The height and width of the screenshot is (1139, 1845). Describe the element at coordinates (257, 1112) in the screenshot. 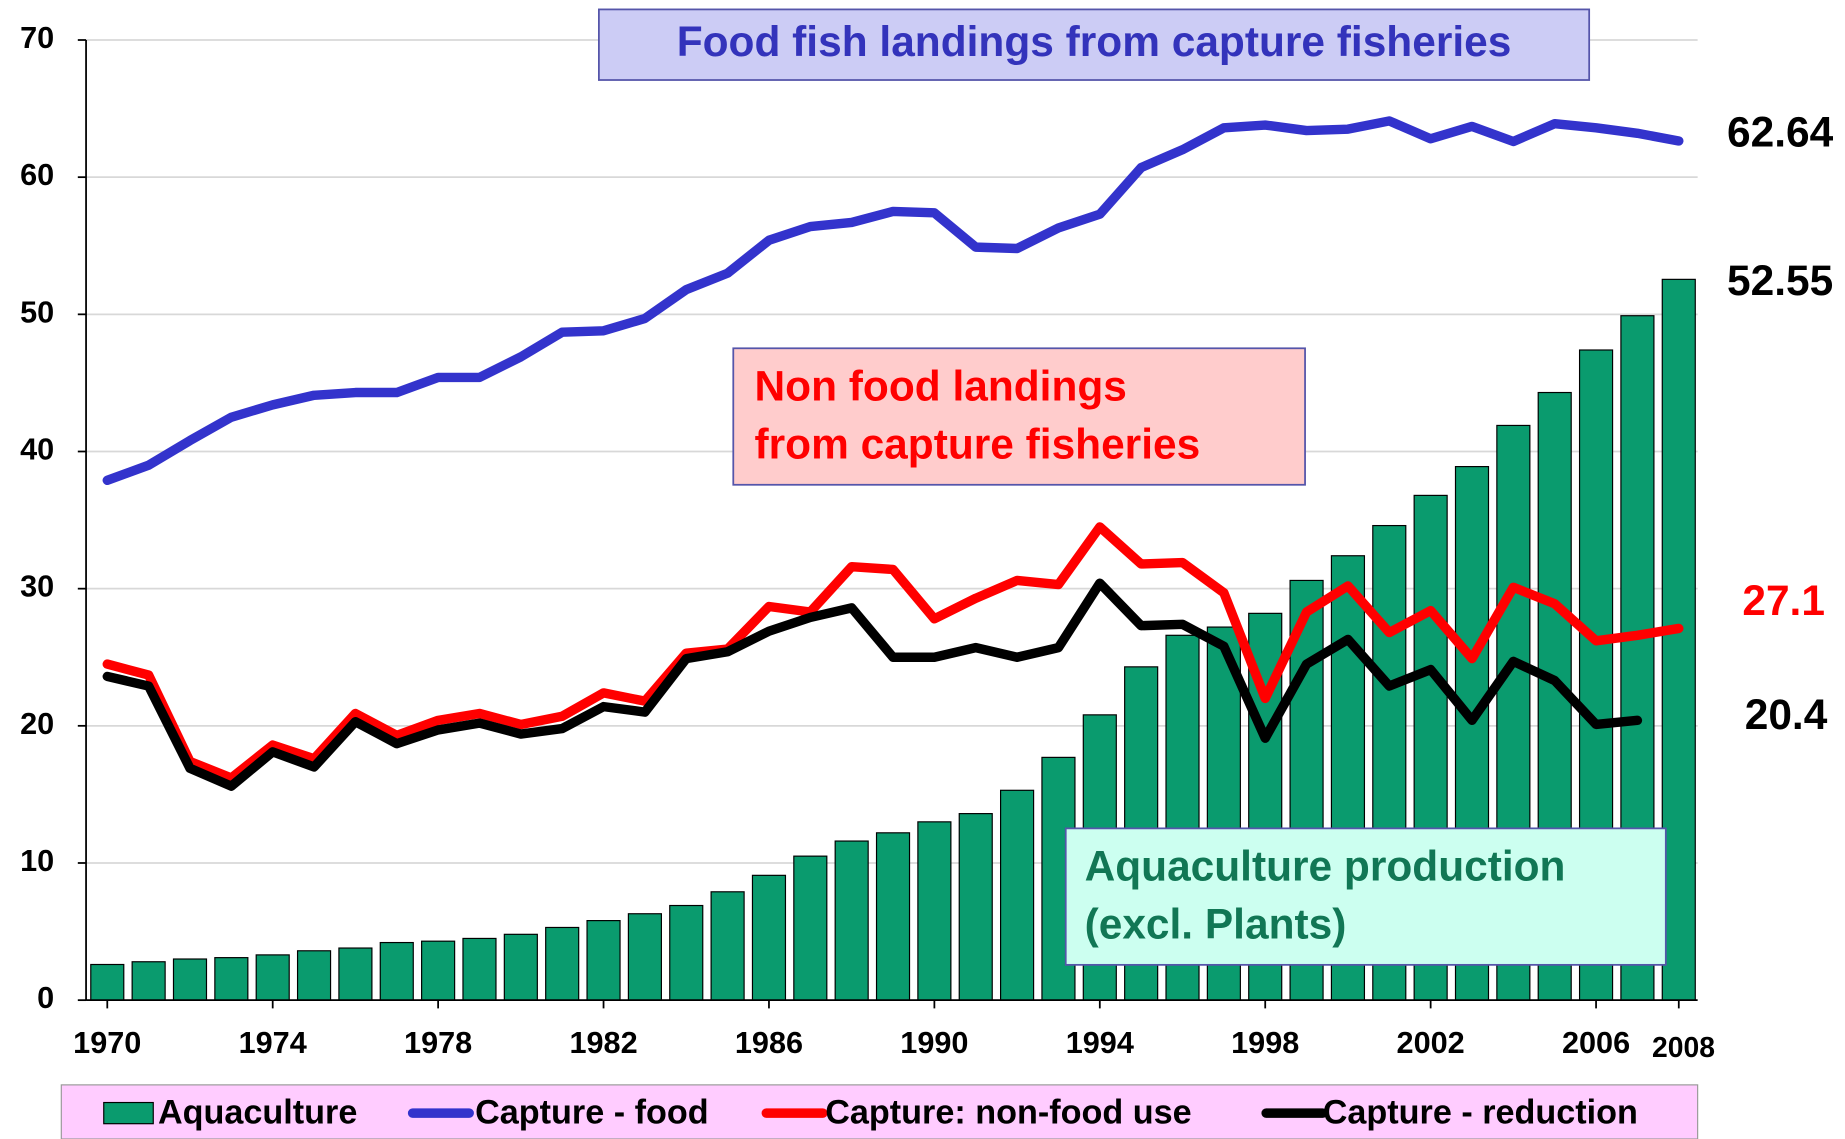

I see `legend-label: Aquaculture` at that location.